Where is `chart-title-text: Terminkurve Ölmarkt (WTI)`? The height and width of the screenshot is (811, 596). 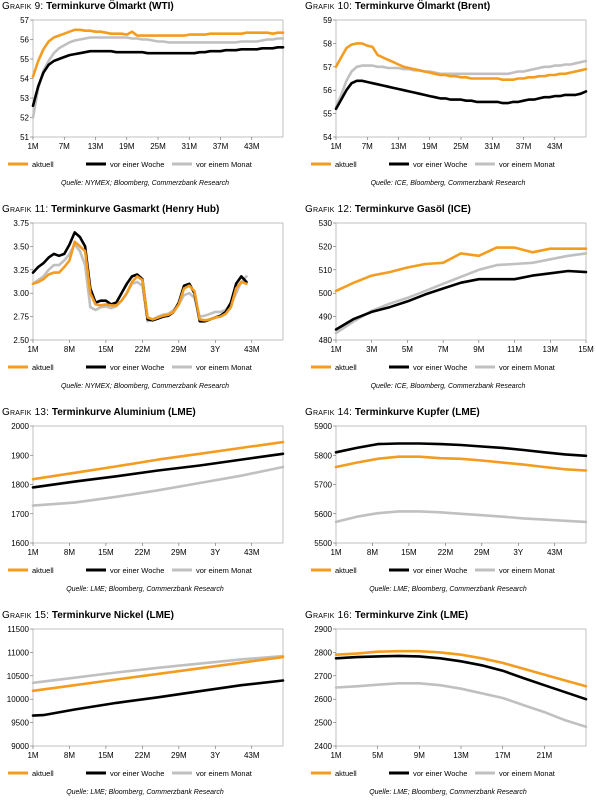 chart-title-text: Terminkurve Ölmarkt (WTI) is located at coordinates (110, 6).